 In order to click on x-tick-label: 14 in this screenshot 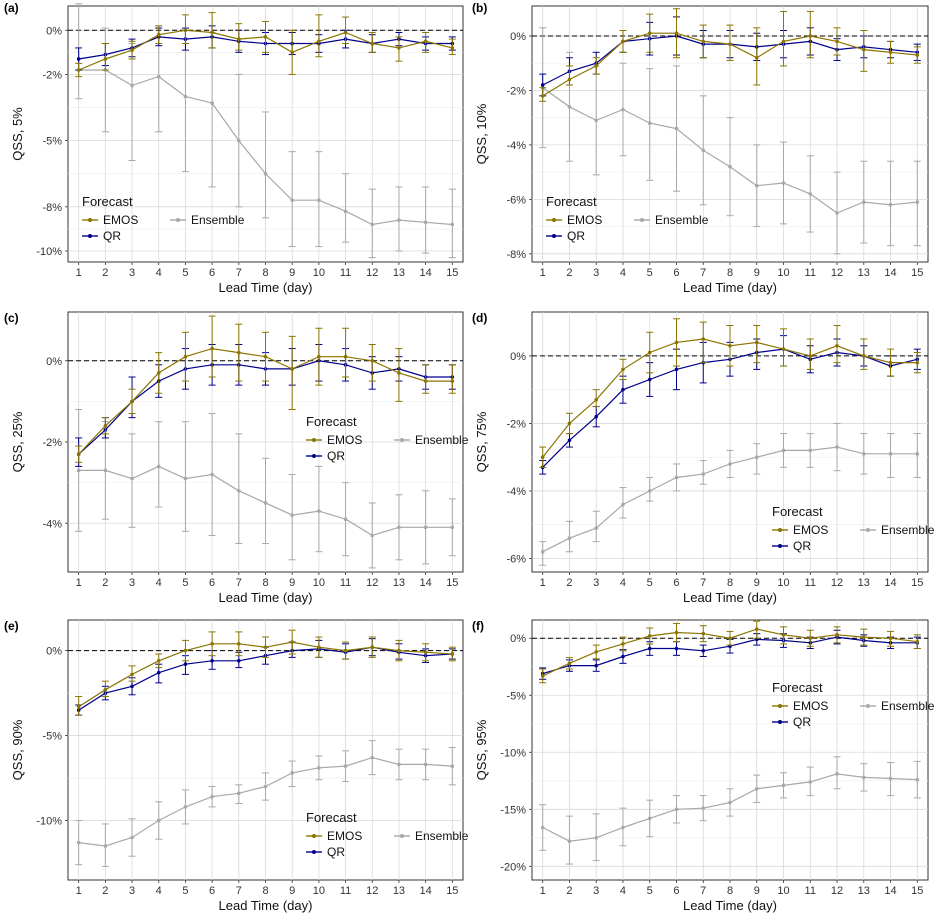, I will do `click(426, 583)`.